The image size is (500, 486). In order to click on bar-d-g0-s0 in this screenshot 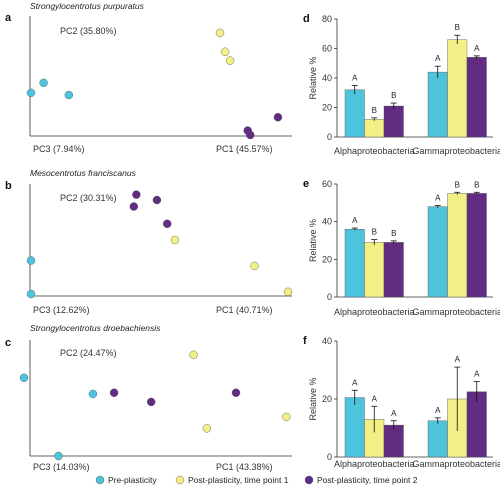, I will do `click(354, 113)`.